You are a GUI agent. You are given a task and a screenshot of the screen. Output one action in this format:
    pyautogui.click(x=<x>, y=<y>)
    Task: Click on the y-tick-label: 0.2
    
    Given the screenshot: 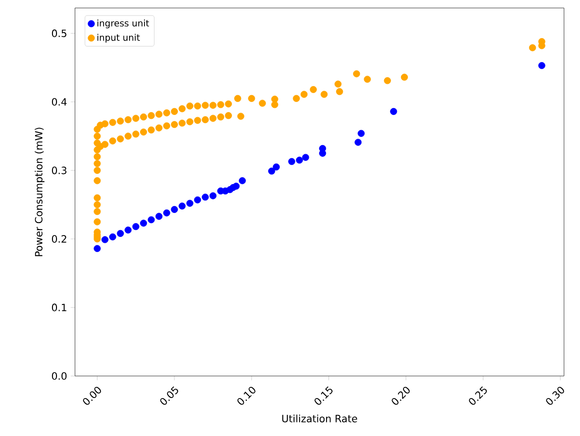 What is the action you would take?
    pyautogui.click(x=59, y=239)
    